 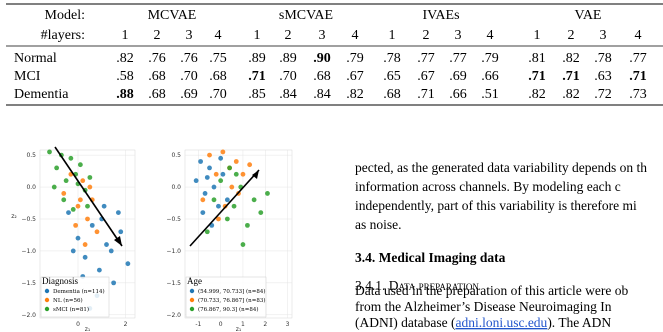 What do you see at coordinates (68, 300) in the screenshot?
I see `legend-label: NL (n=56)` at bounding box center [68, 300].